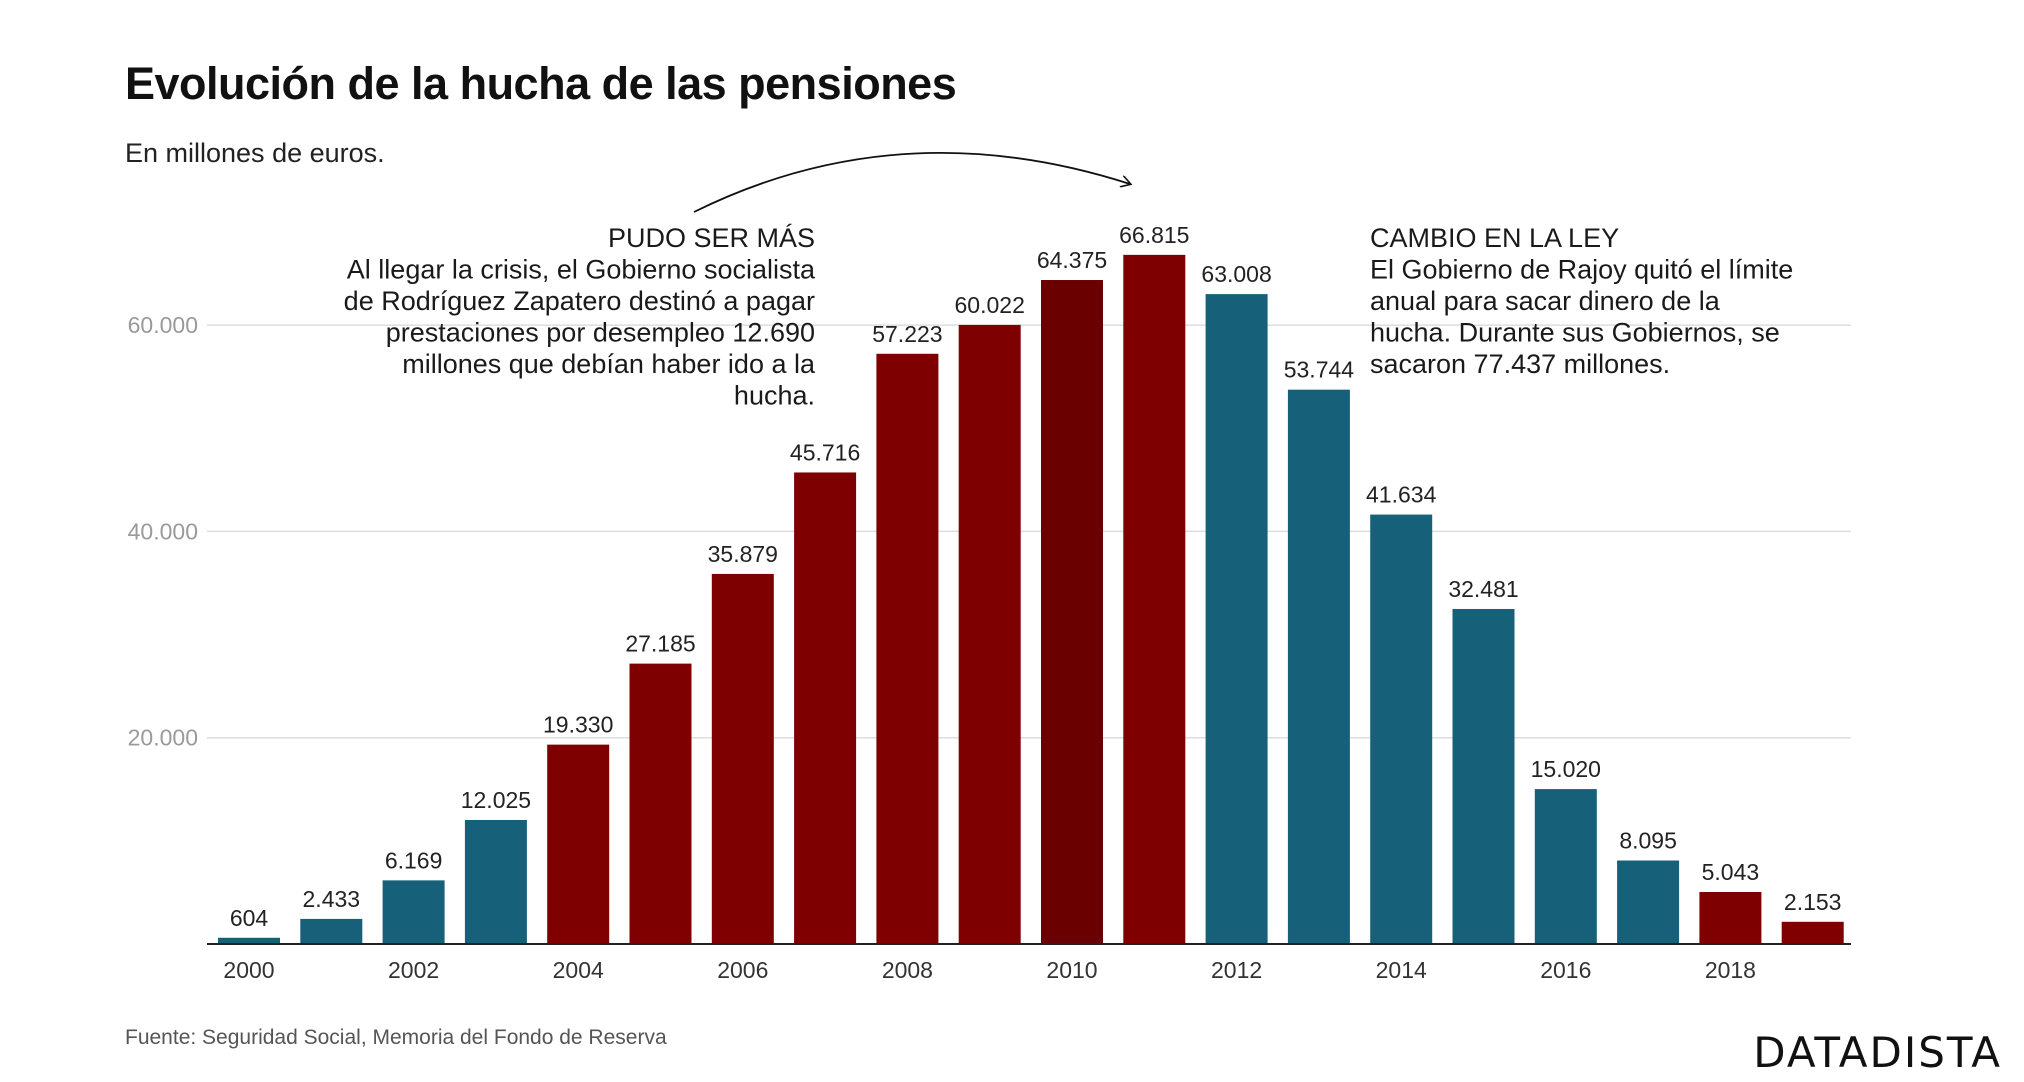 Image resolution: width=2024 pixels, height=1082 pixels. I want to click on axes: 2000 2002 2004 2006 2008 2010 2012 2014 2016 2018, so click(1029, 963).